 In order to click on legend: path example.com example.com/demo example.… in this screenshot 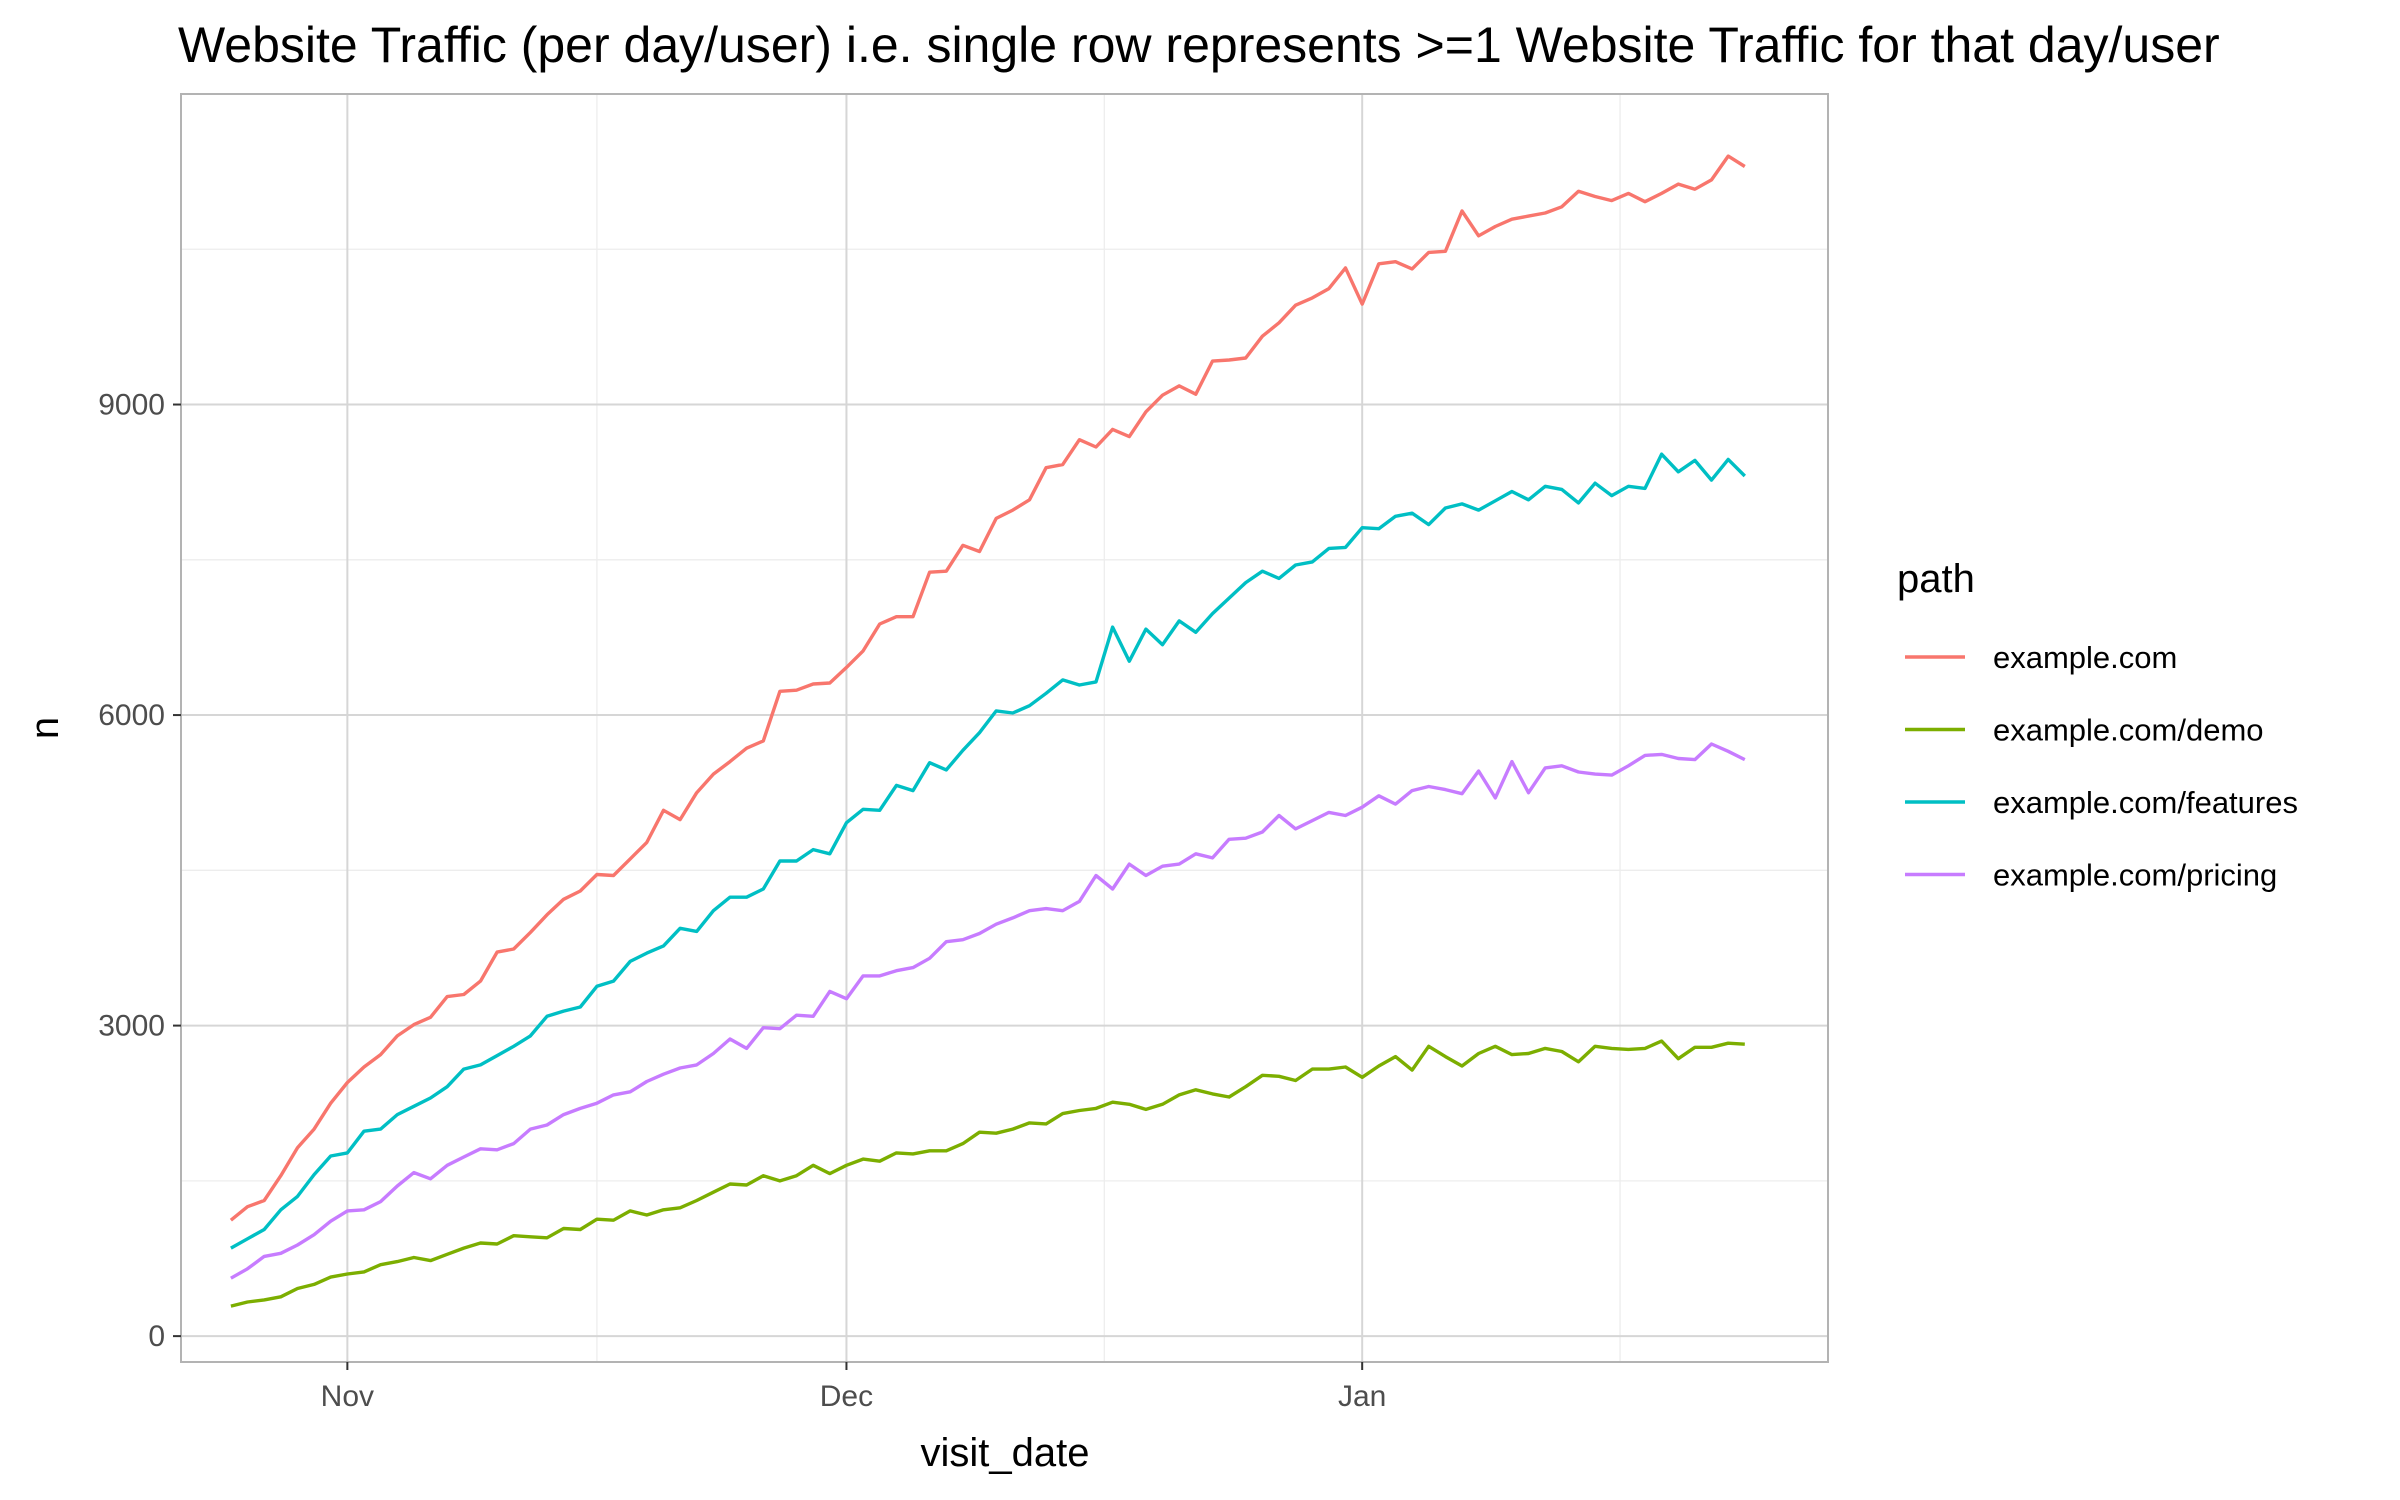, I will do `click(2097, 725)`.